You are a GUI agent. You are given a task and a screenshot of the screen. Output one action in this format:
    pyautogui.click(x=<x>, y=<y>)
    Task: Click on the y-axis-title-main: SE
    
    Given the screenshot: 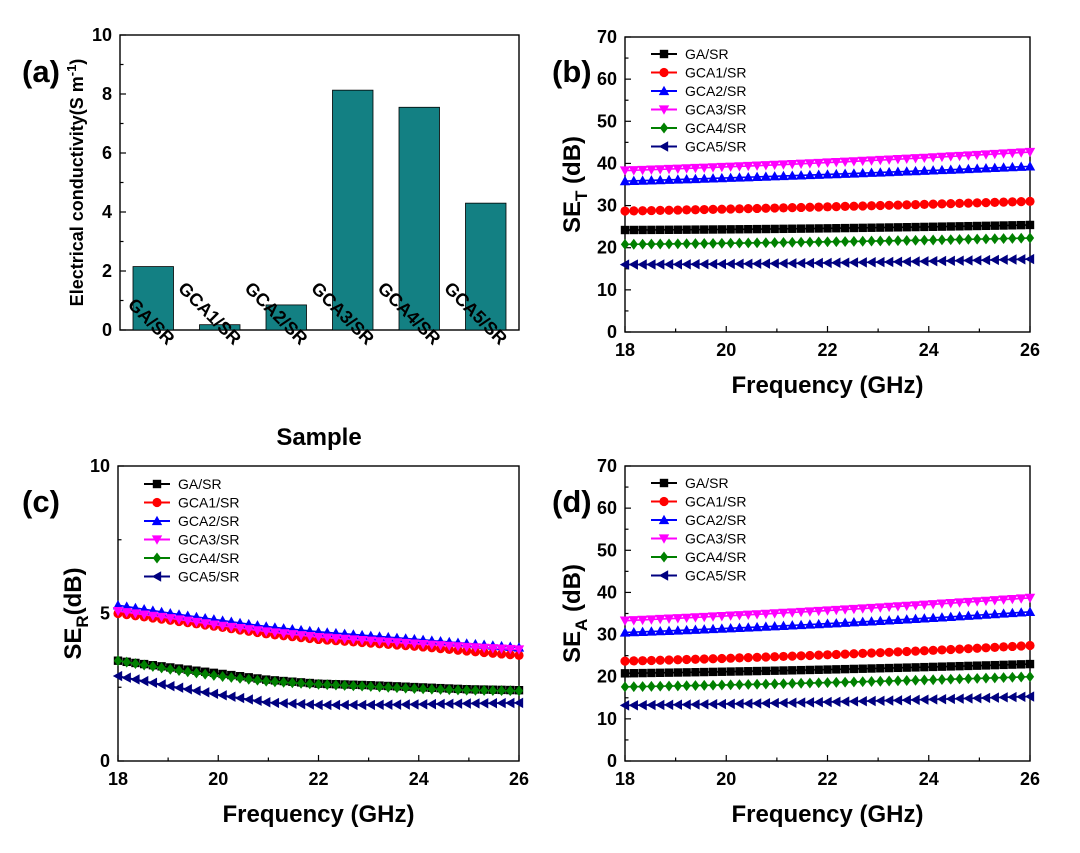 What is the action you would take?
    pyautogui.click(x=73, y=644)
    